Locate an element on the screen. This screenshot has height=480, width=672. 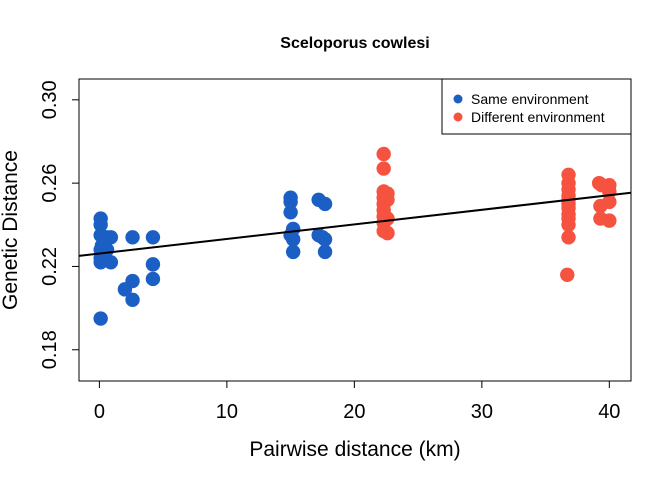
legend-box is located at coordinates (536, 106).